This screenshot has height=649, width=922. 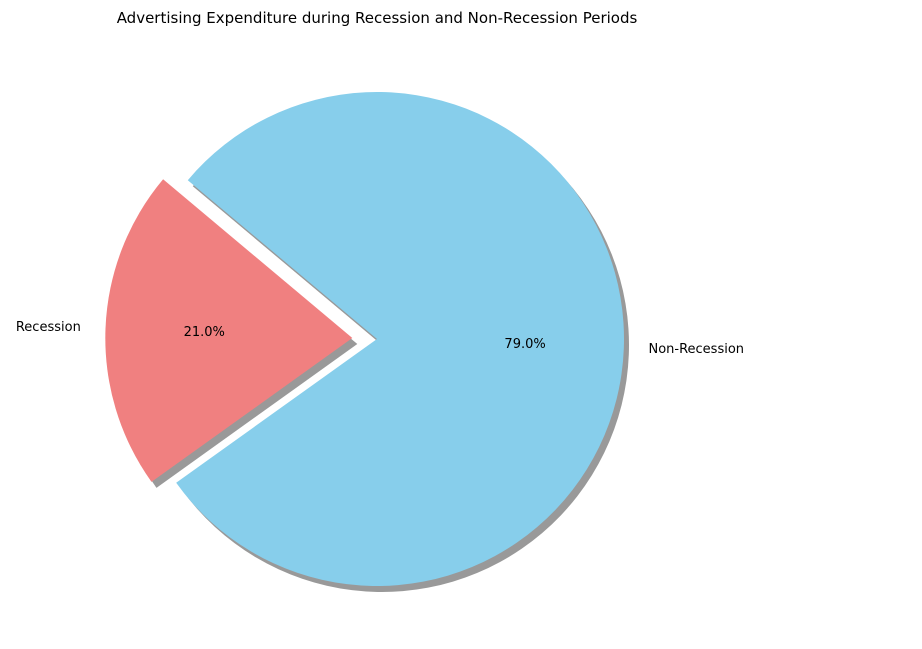 What do you see at coordinates (48, 327) in the screenshot?
I see `slice-label-recession: Recession` at bounding box center [48, 327].